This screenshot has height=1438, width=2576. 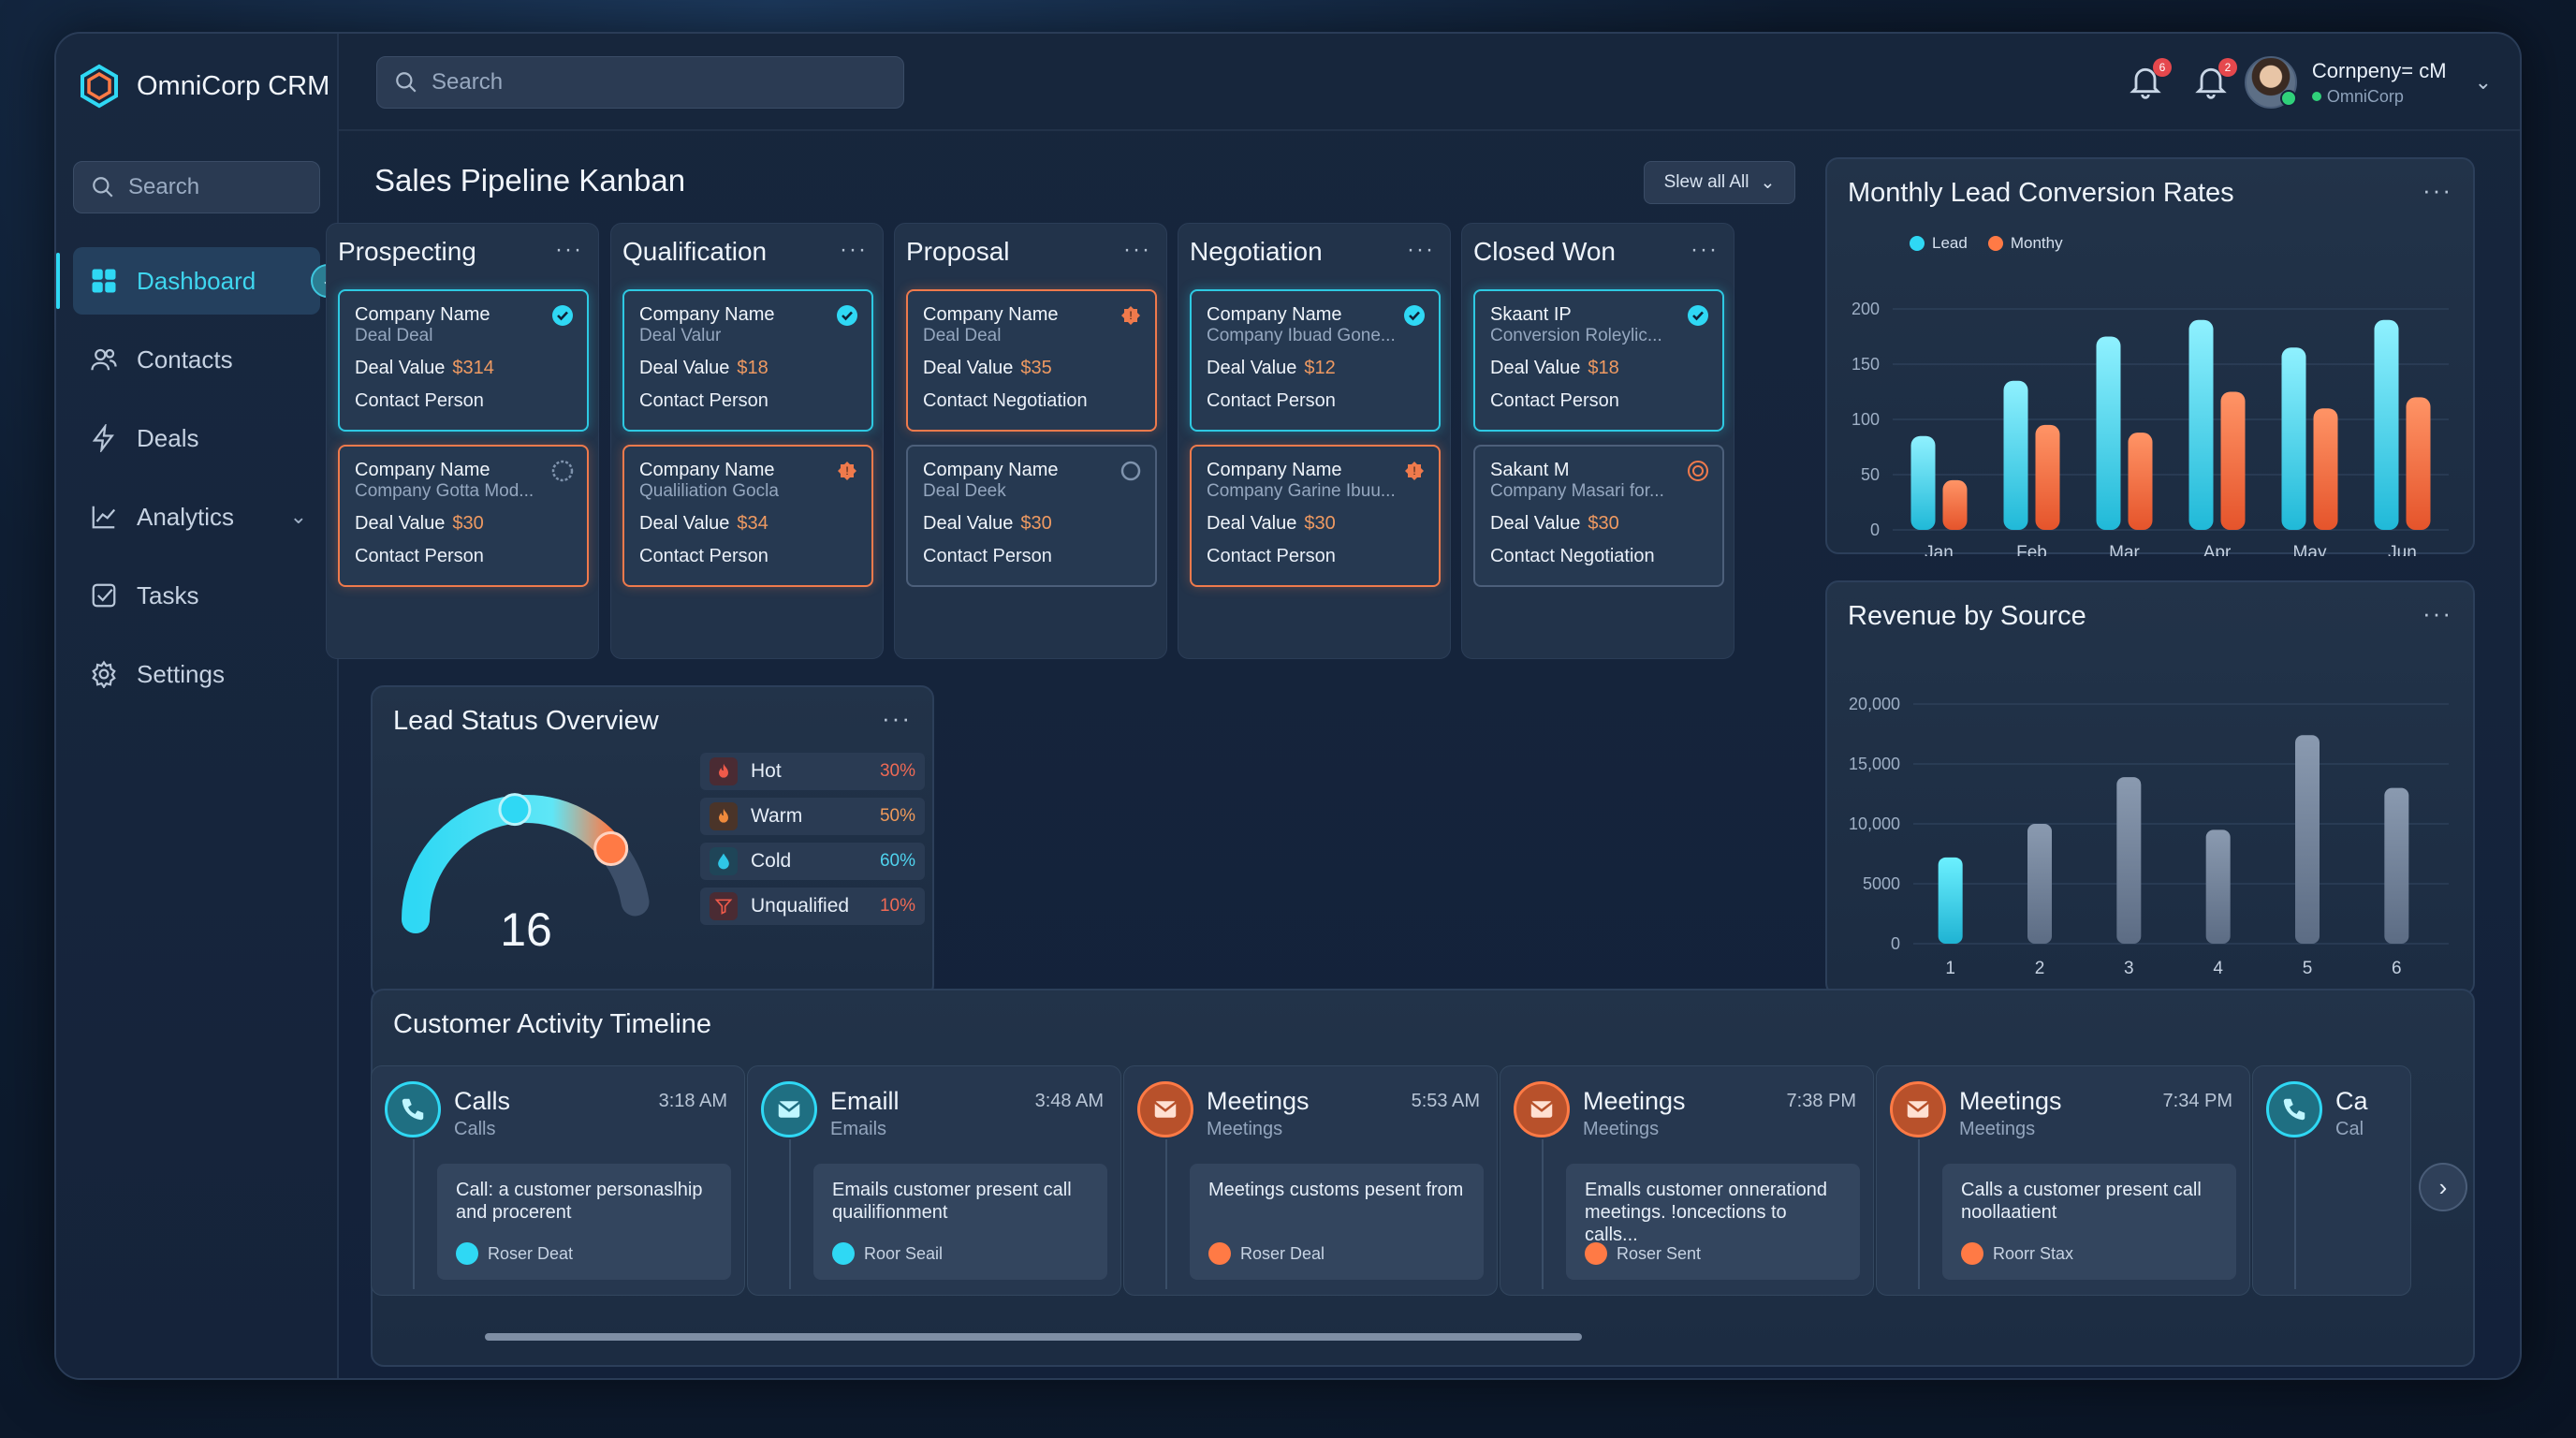 I want to click on sidebar-item-tasks: Tasks, so click(x=196, y=595).